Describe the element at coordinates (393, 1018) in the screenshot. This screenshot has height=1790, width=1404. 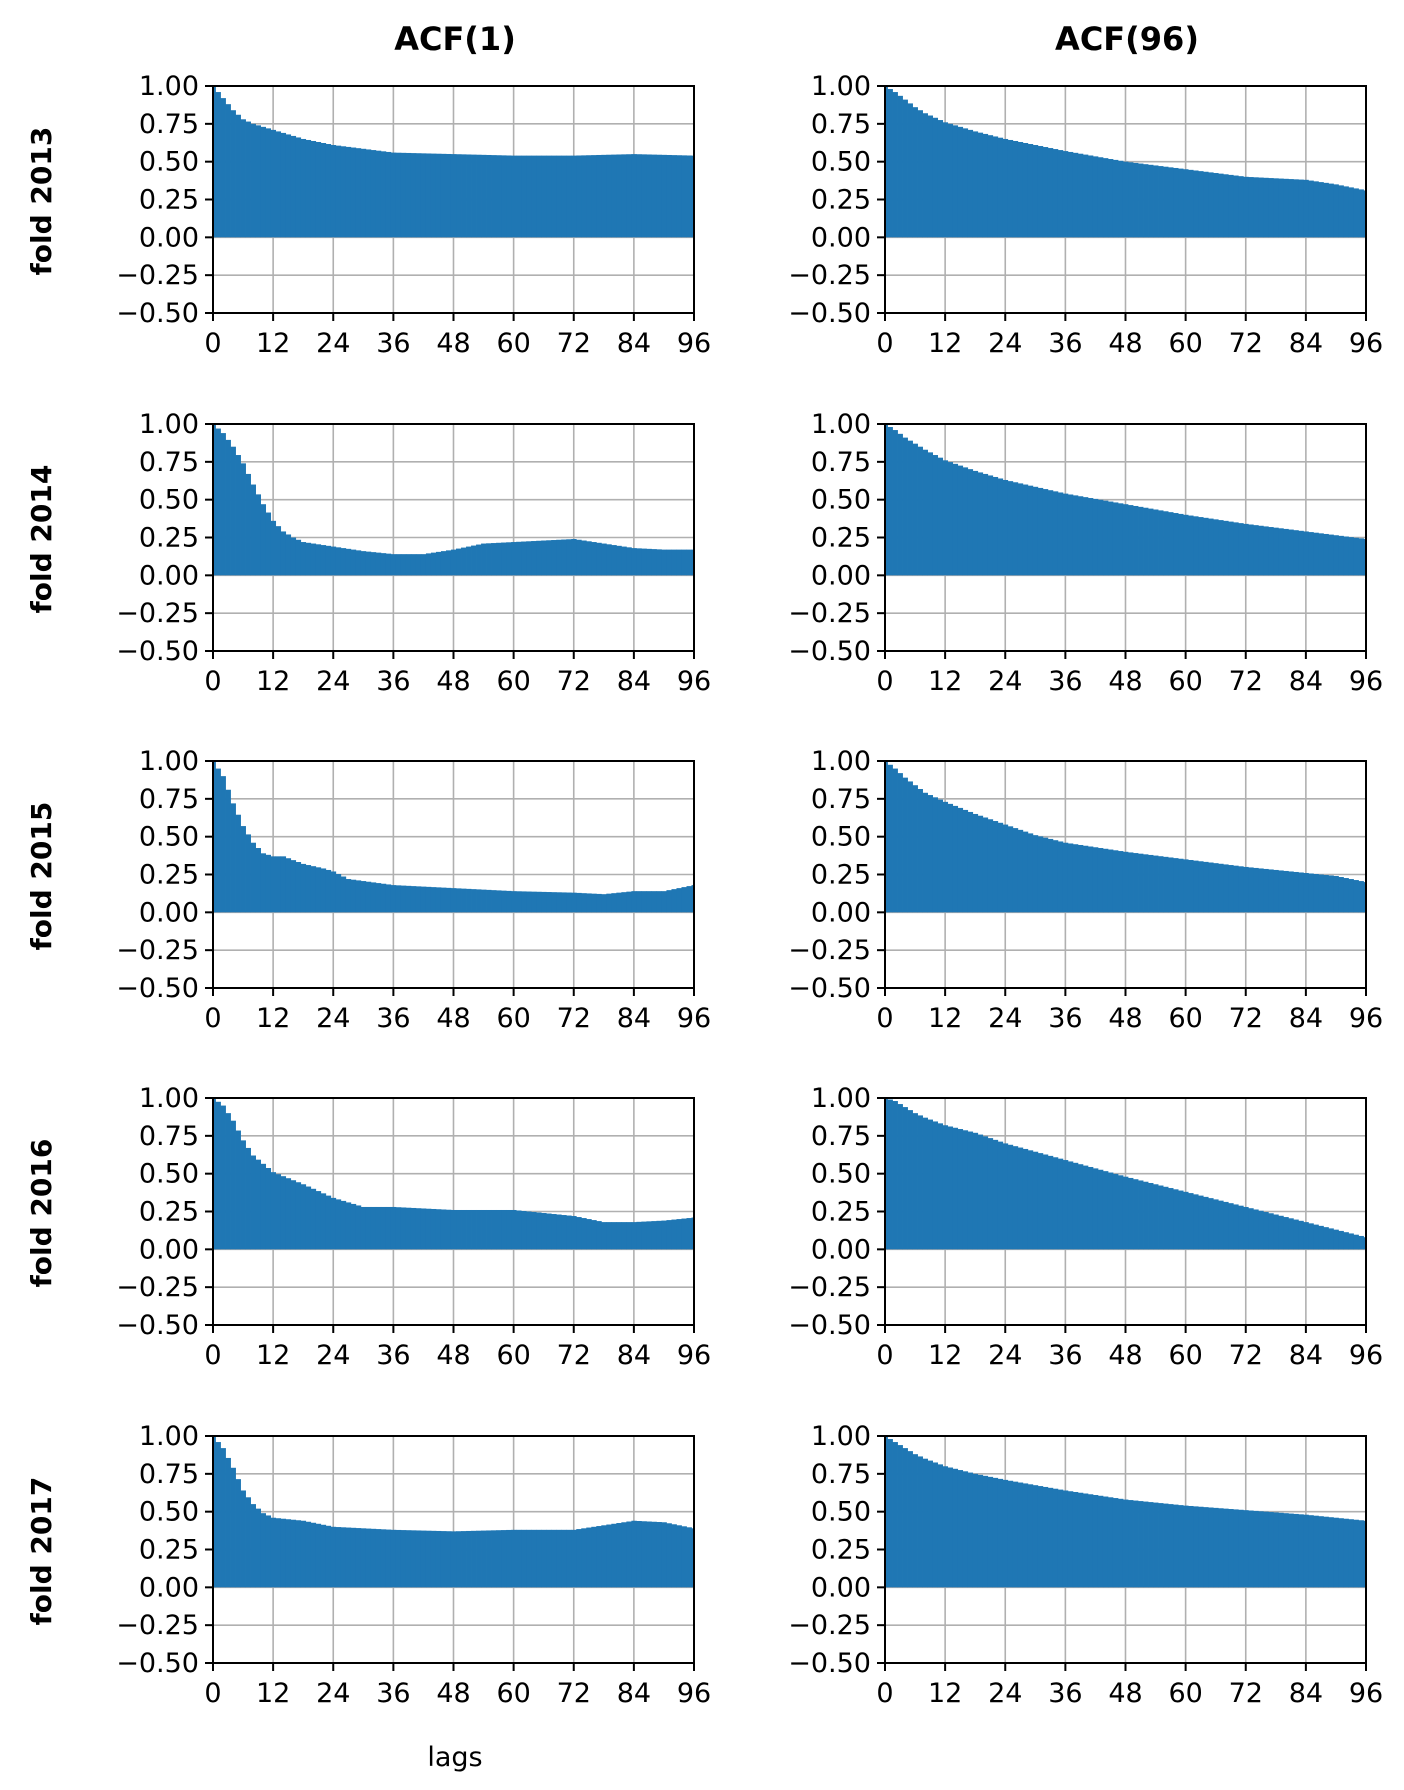
I see `x-tick-label: 36` at that location.